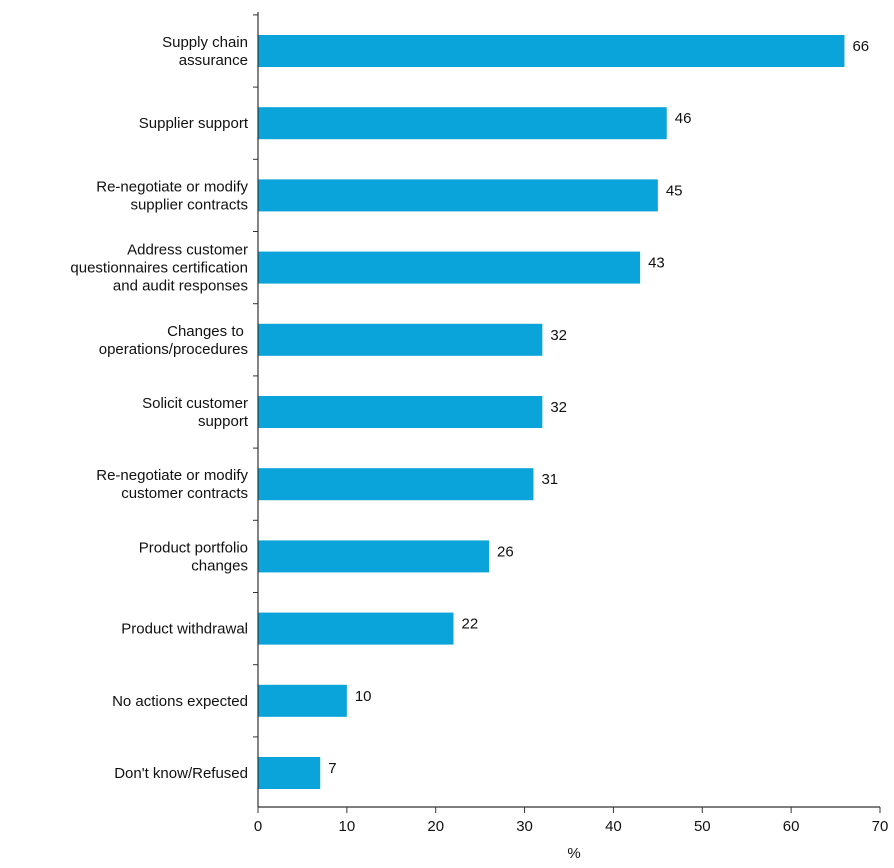 This screenshot has width=894, height=868. I want to click on category-label-4: Changes to operations/procedures, so click(173, 340).